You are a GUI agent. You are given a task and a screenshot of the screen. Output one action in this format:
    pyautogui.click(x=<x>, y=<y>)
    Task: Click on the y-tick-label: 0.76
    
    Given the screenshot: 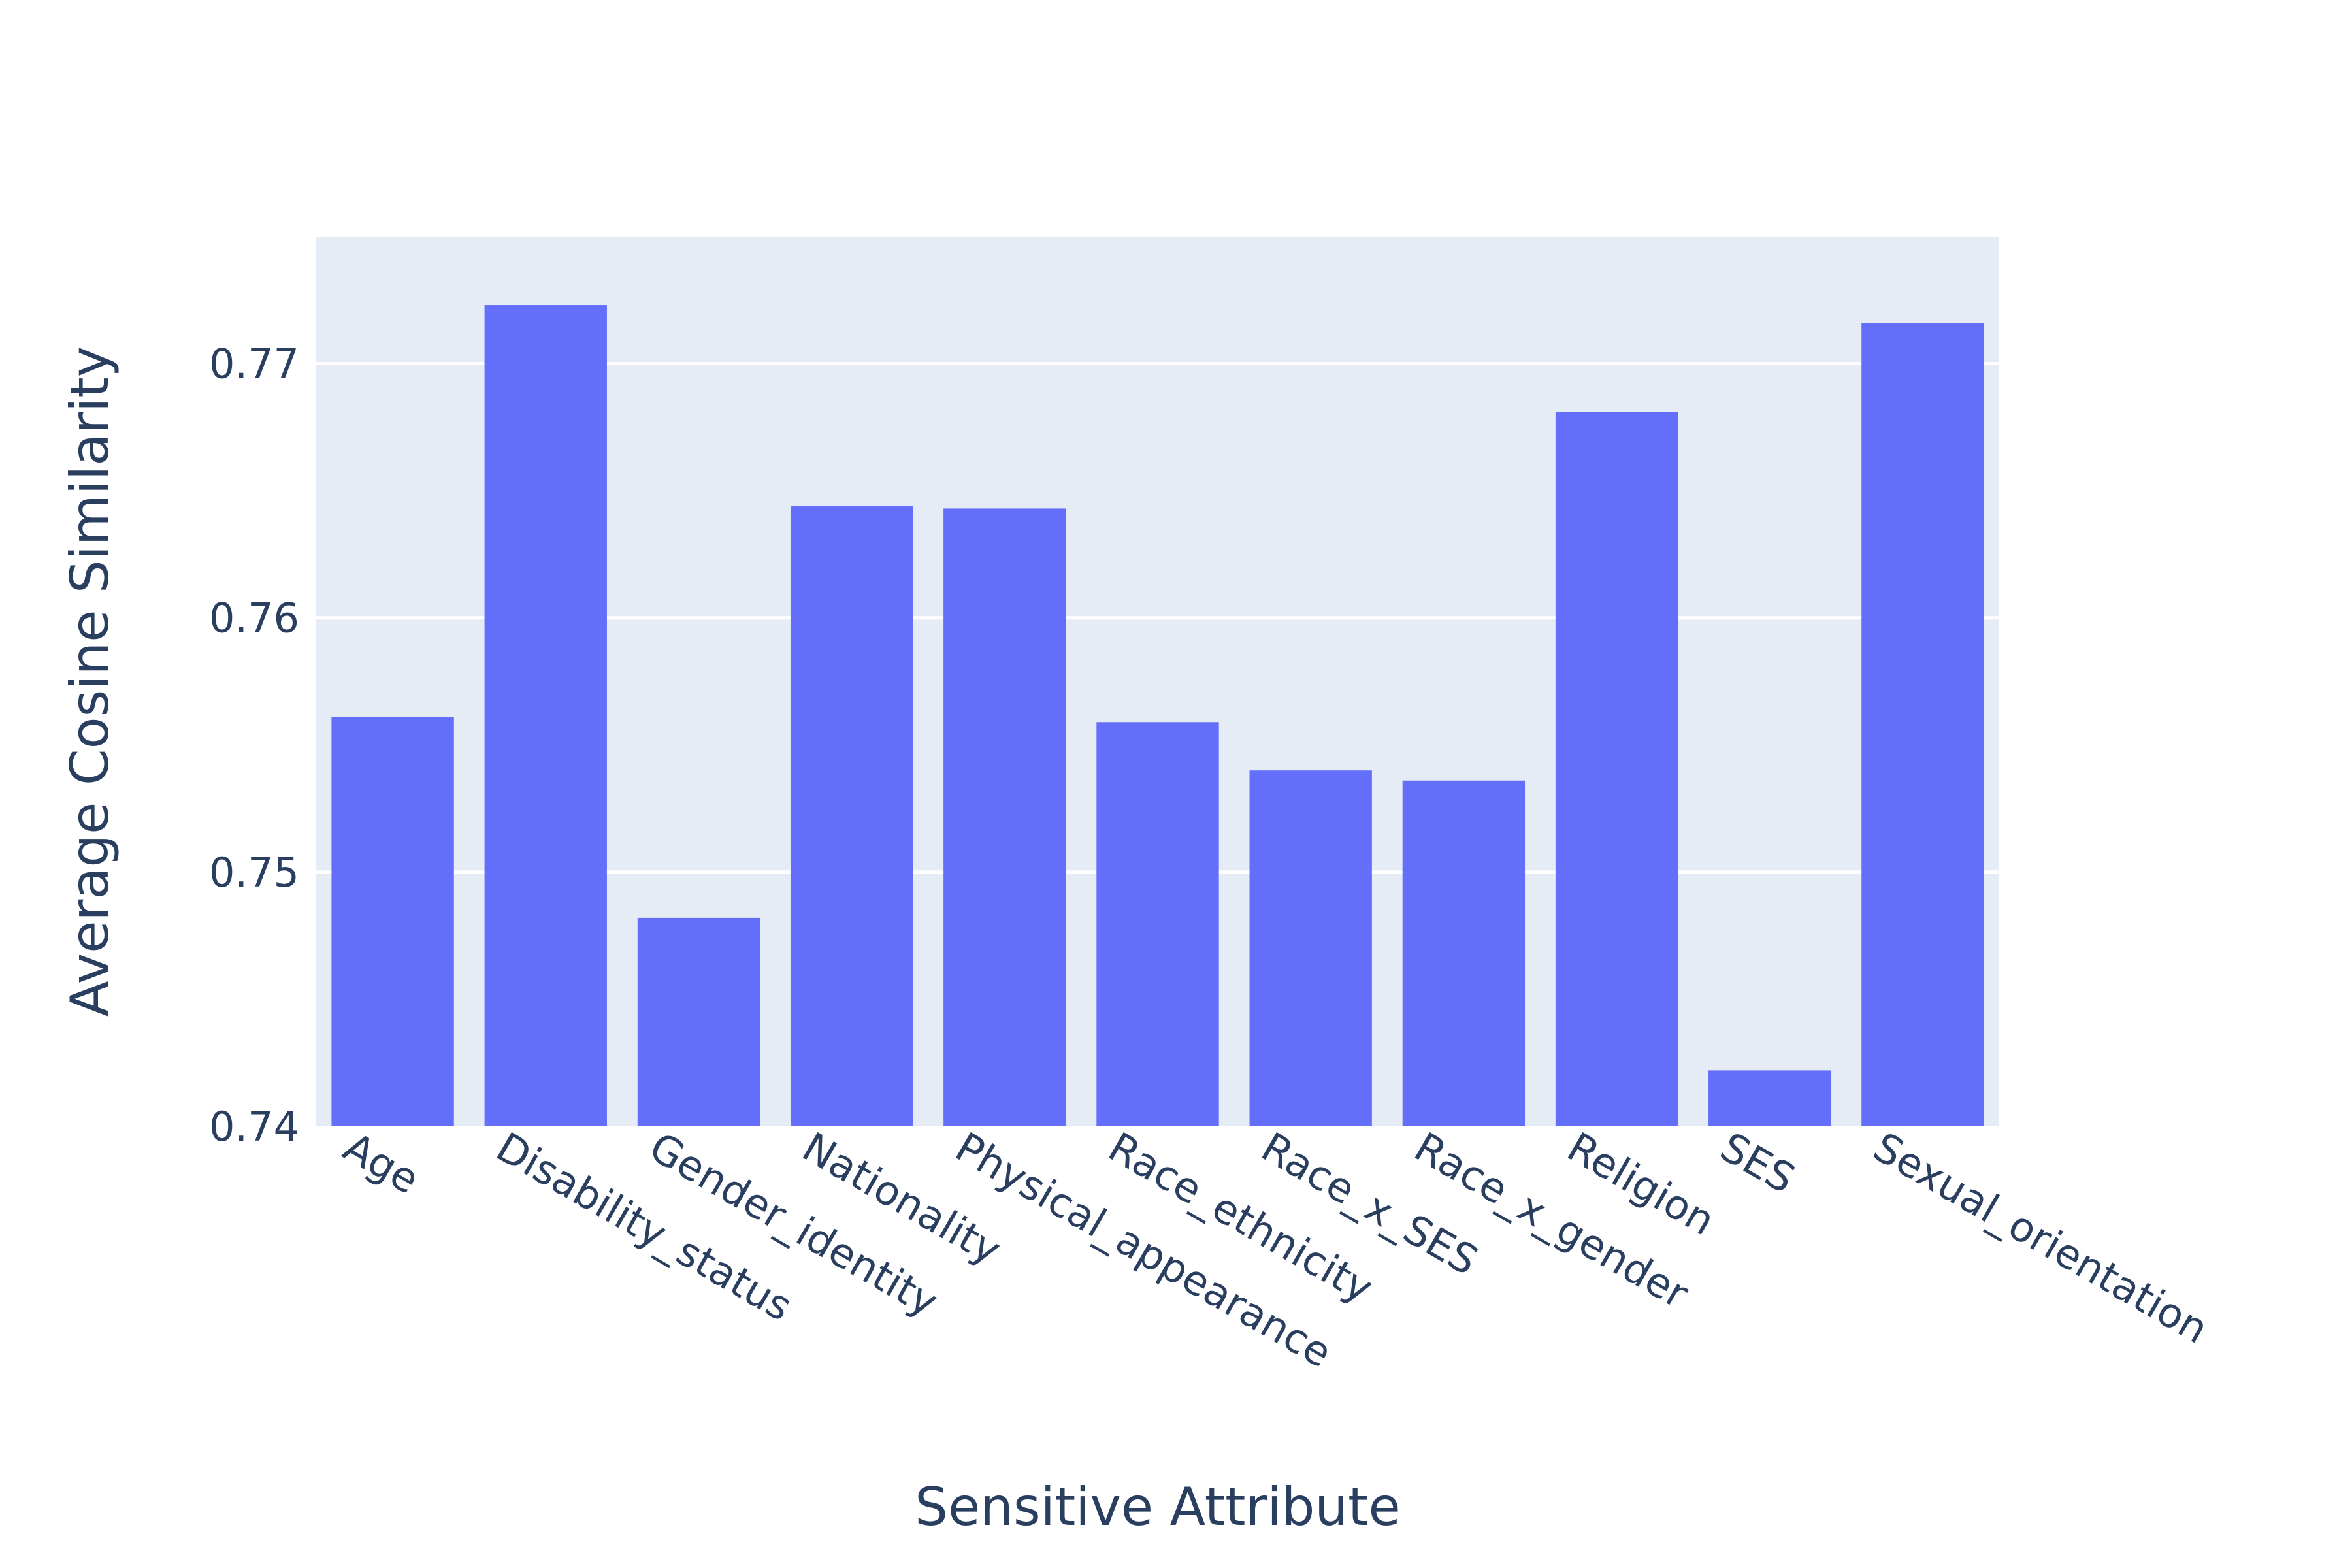 What is the action you would take?
    pyautogui.click(x=254, y=618)
    